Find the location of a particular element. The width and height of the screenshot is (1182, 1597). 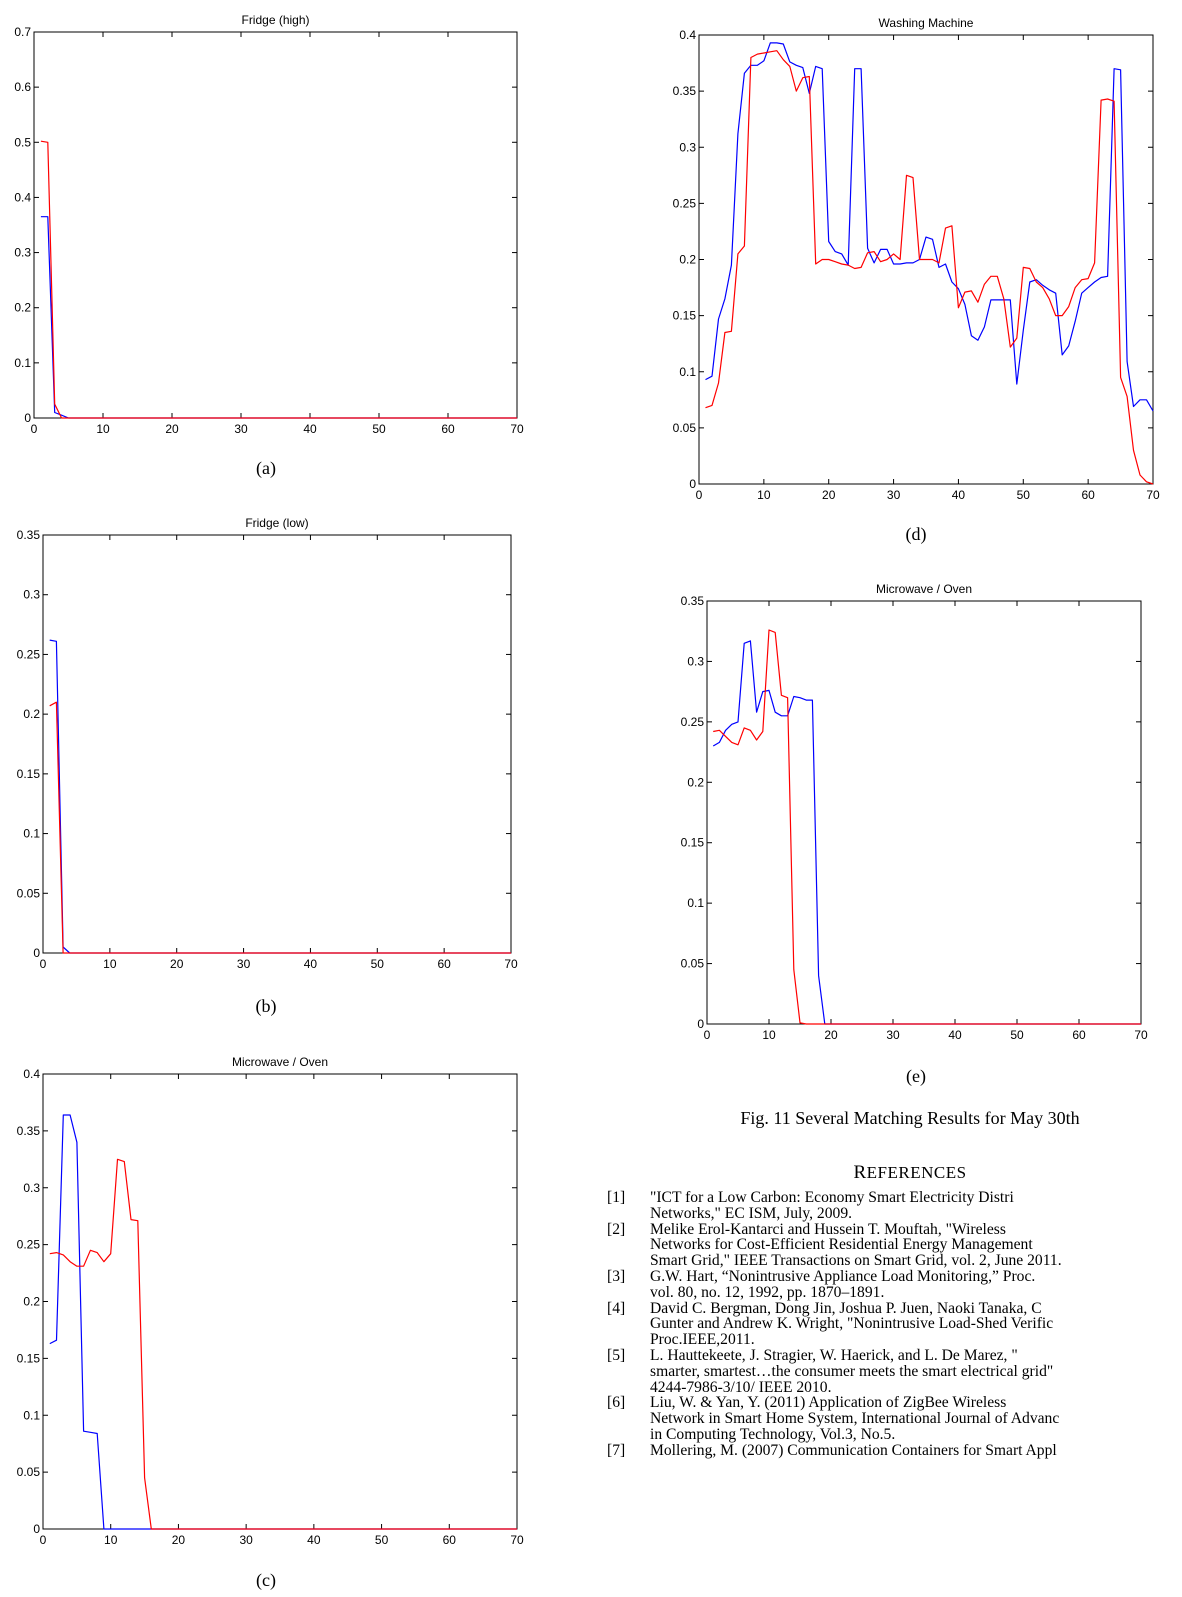

reference-line: Proc.IEEE,2011. is located at coordinates (702, 1339).